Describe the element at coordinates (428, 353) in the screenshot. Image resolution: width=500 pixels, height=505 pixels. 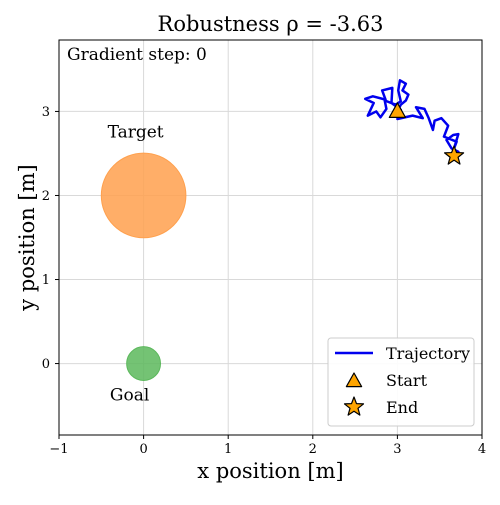
I see `legend-trajectory-label: Trajectory` at that location.